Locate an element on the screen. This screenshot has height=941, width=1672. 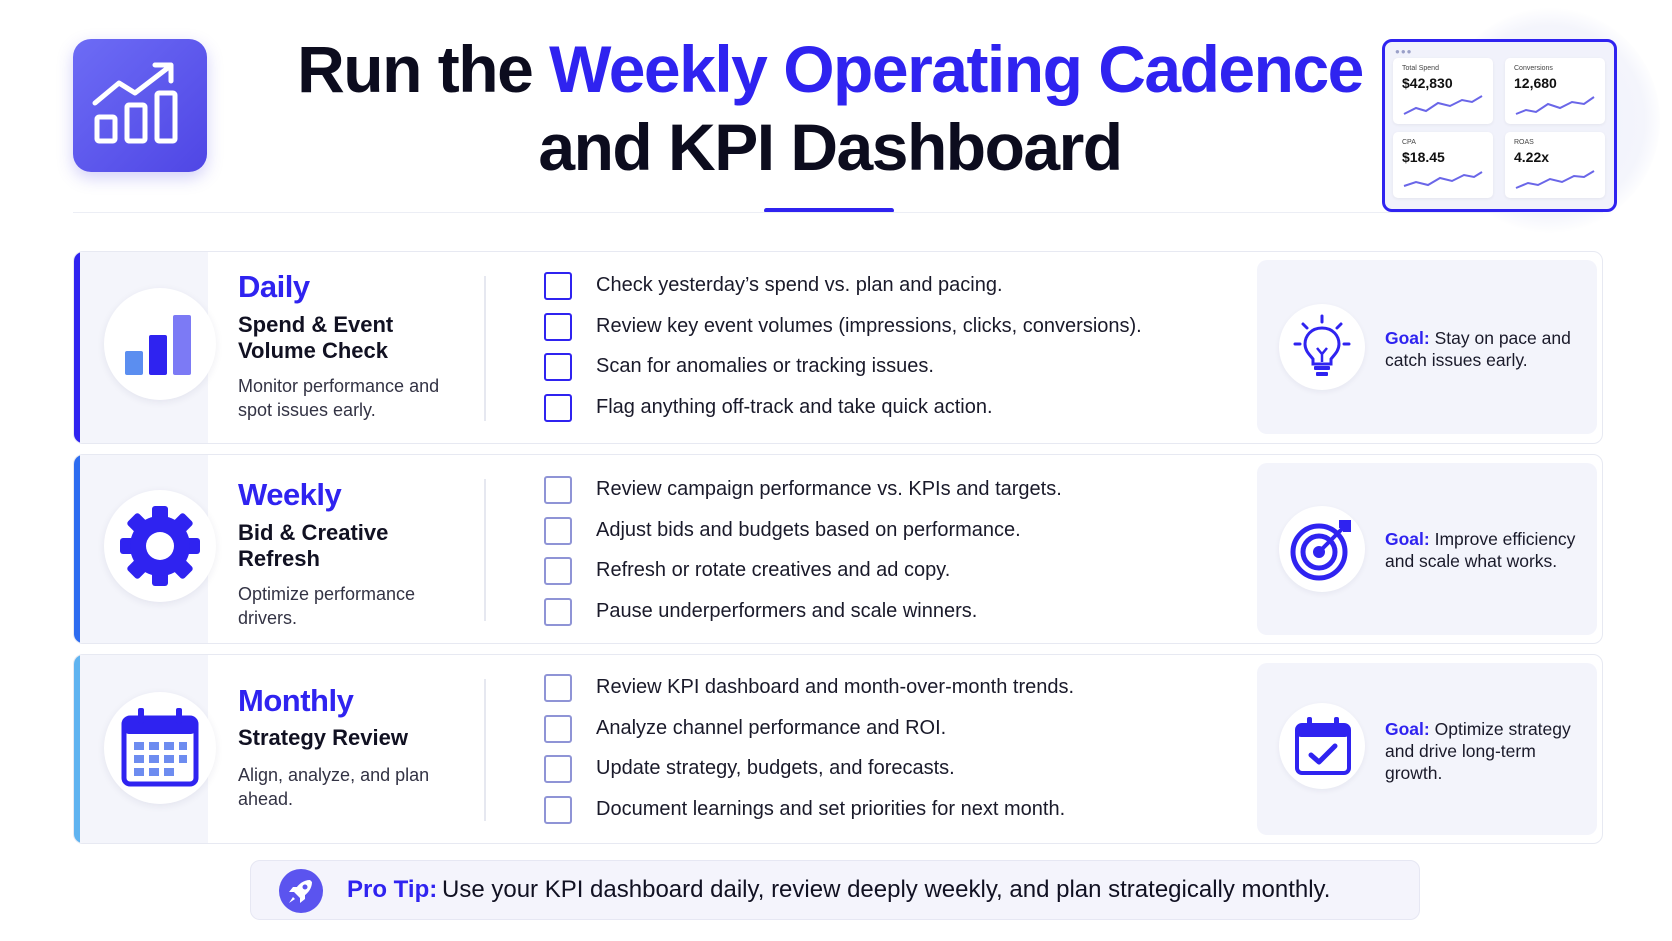
cadence-subtitle: Bid & Creative Refresh is located at coordinates (313, 545).